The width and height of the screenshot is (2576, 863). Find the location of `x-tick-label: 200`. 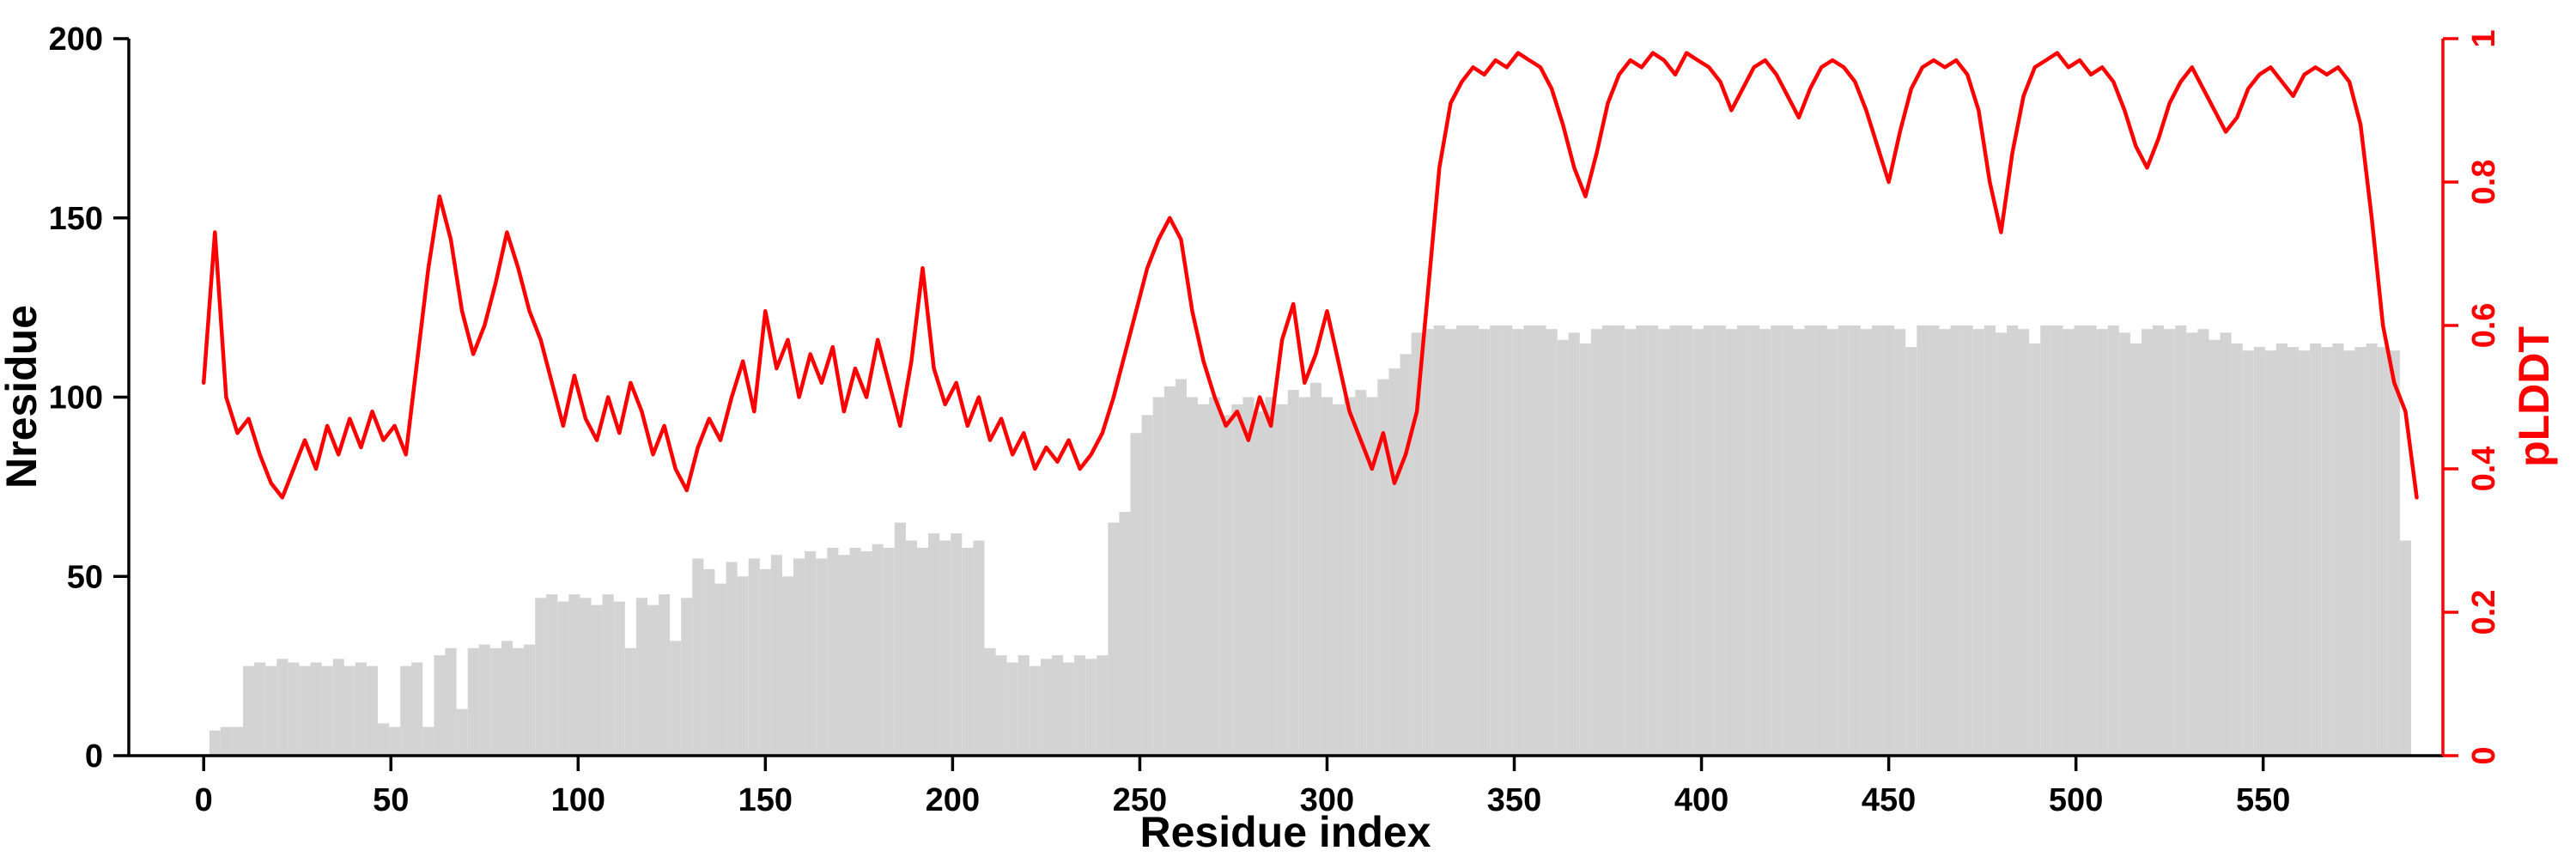

x-tick-label: 200 is located at coordinates (953, 800).